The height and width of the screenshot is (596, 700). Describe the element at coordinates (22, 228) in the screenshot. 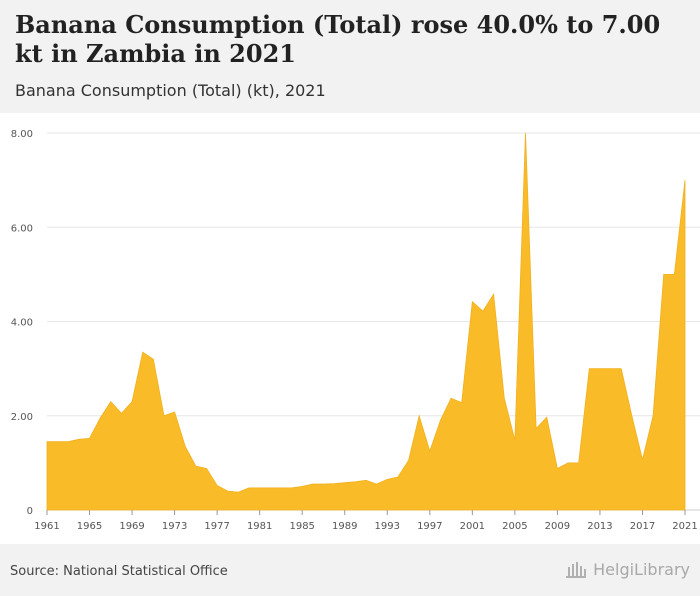

I see `y-tick-label: 6.00` at that location.